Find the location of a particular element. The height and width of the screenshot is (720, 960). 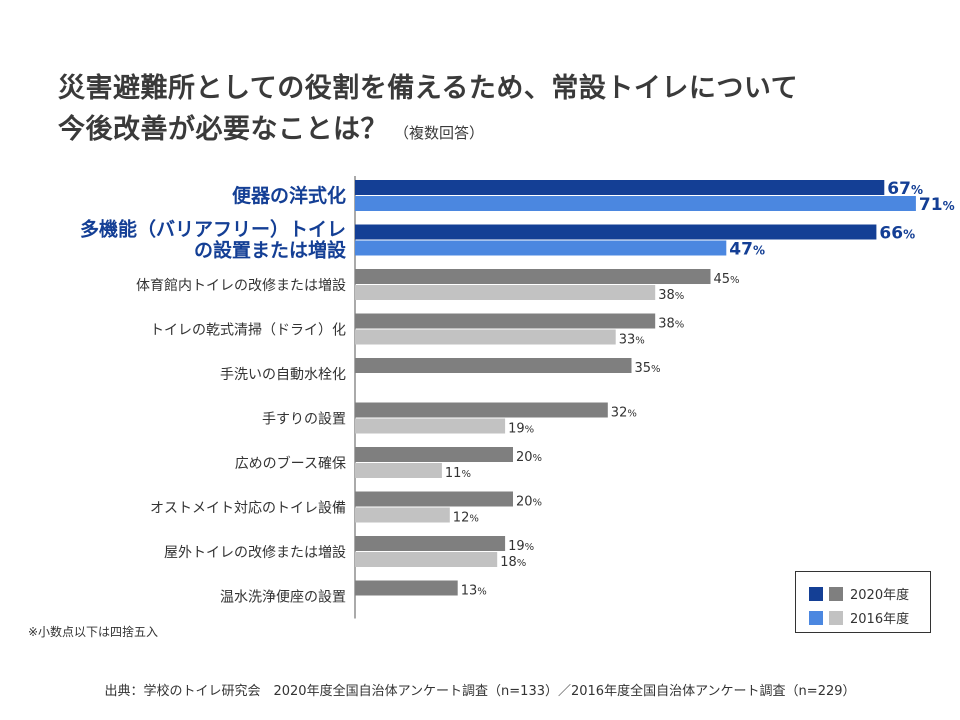

legend-label-2020: 2020年度 is located at coordinates (880, 595).